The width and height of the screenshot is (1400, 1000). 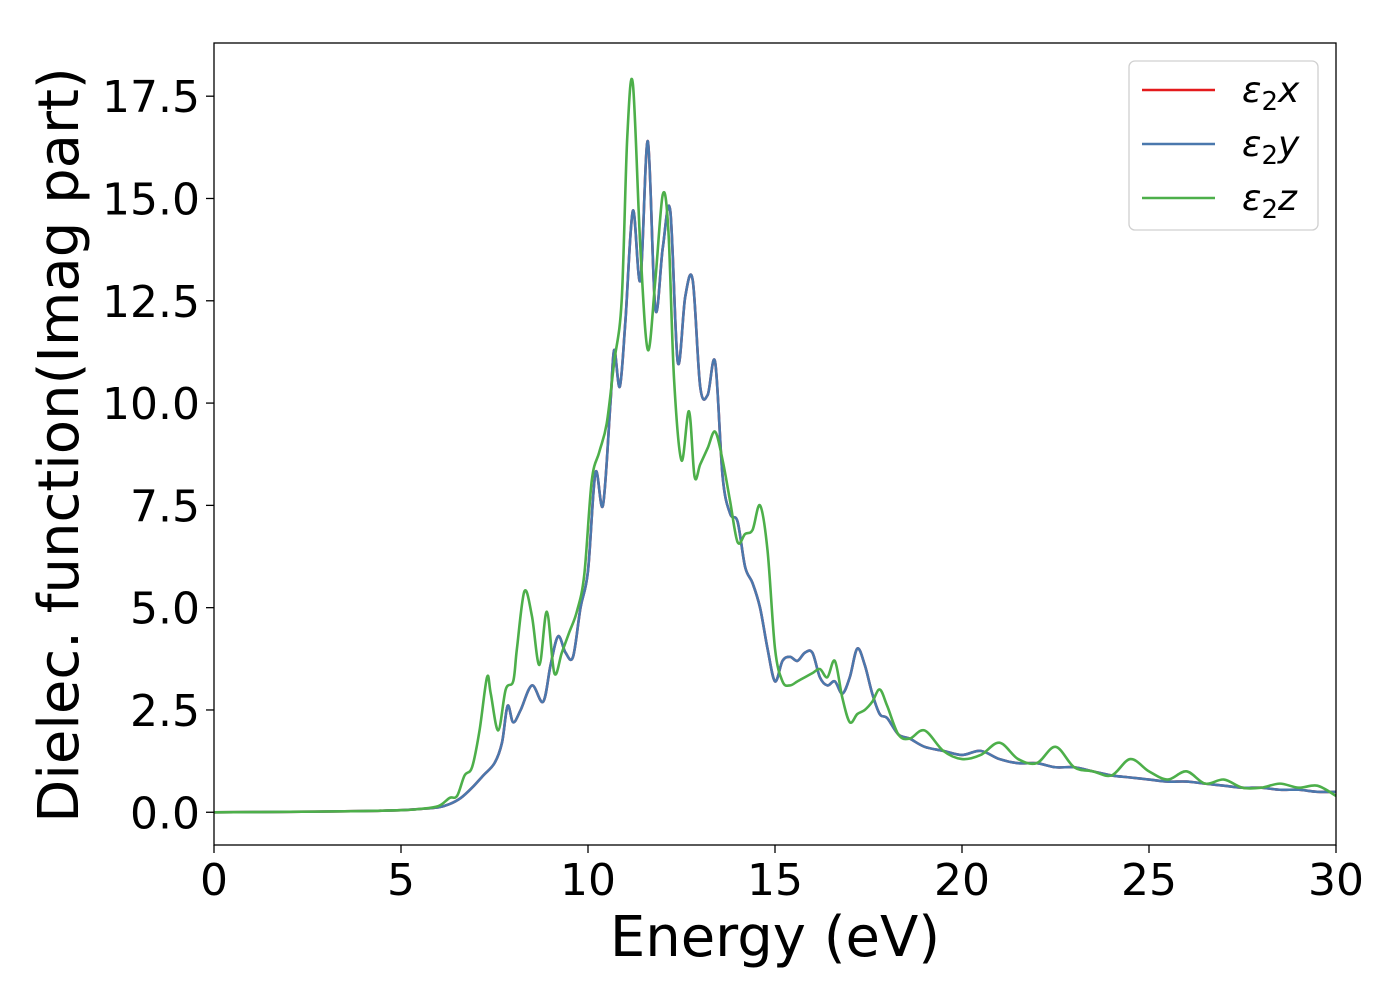 I want to click on y-tick-label: 2.5, so click(x=165, y=711).